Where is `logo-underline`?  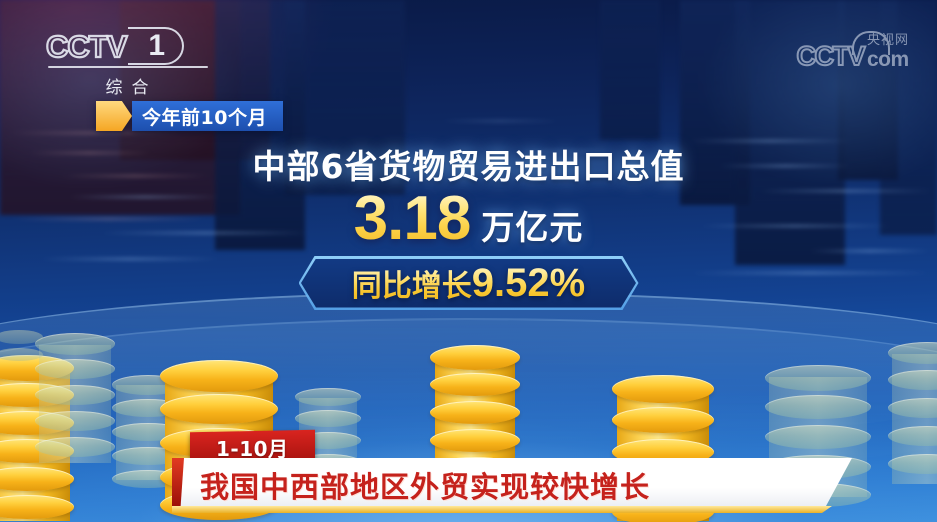
logo-underline is located at coordinates (128, 67).